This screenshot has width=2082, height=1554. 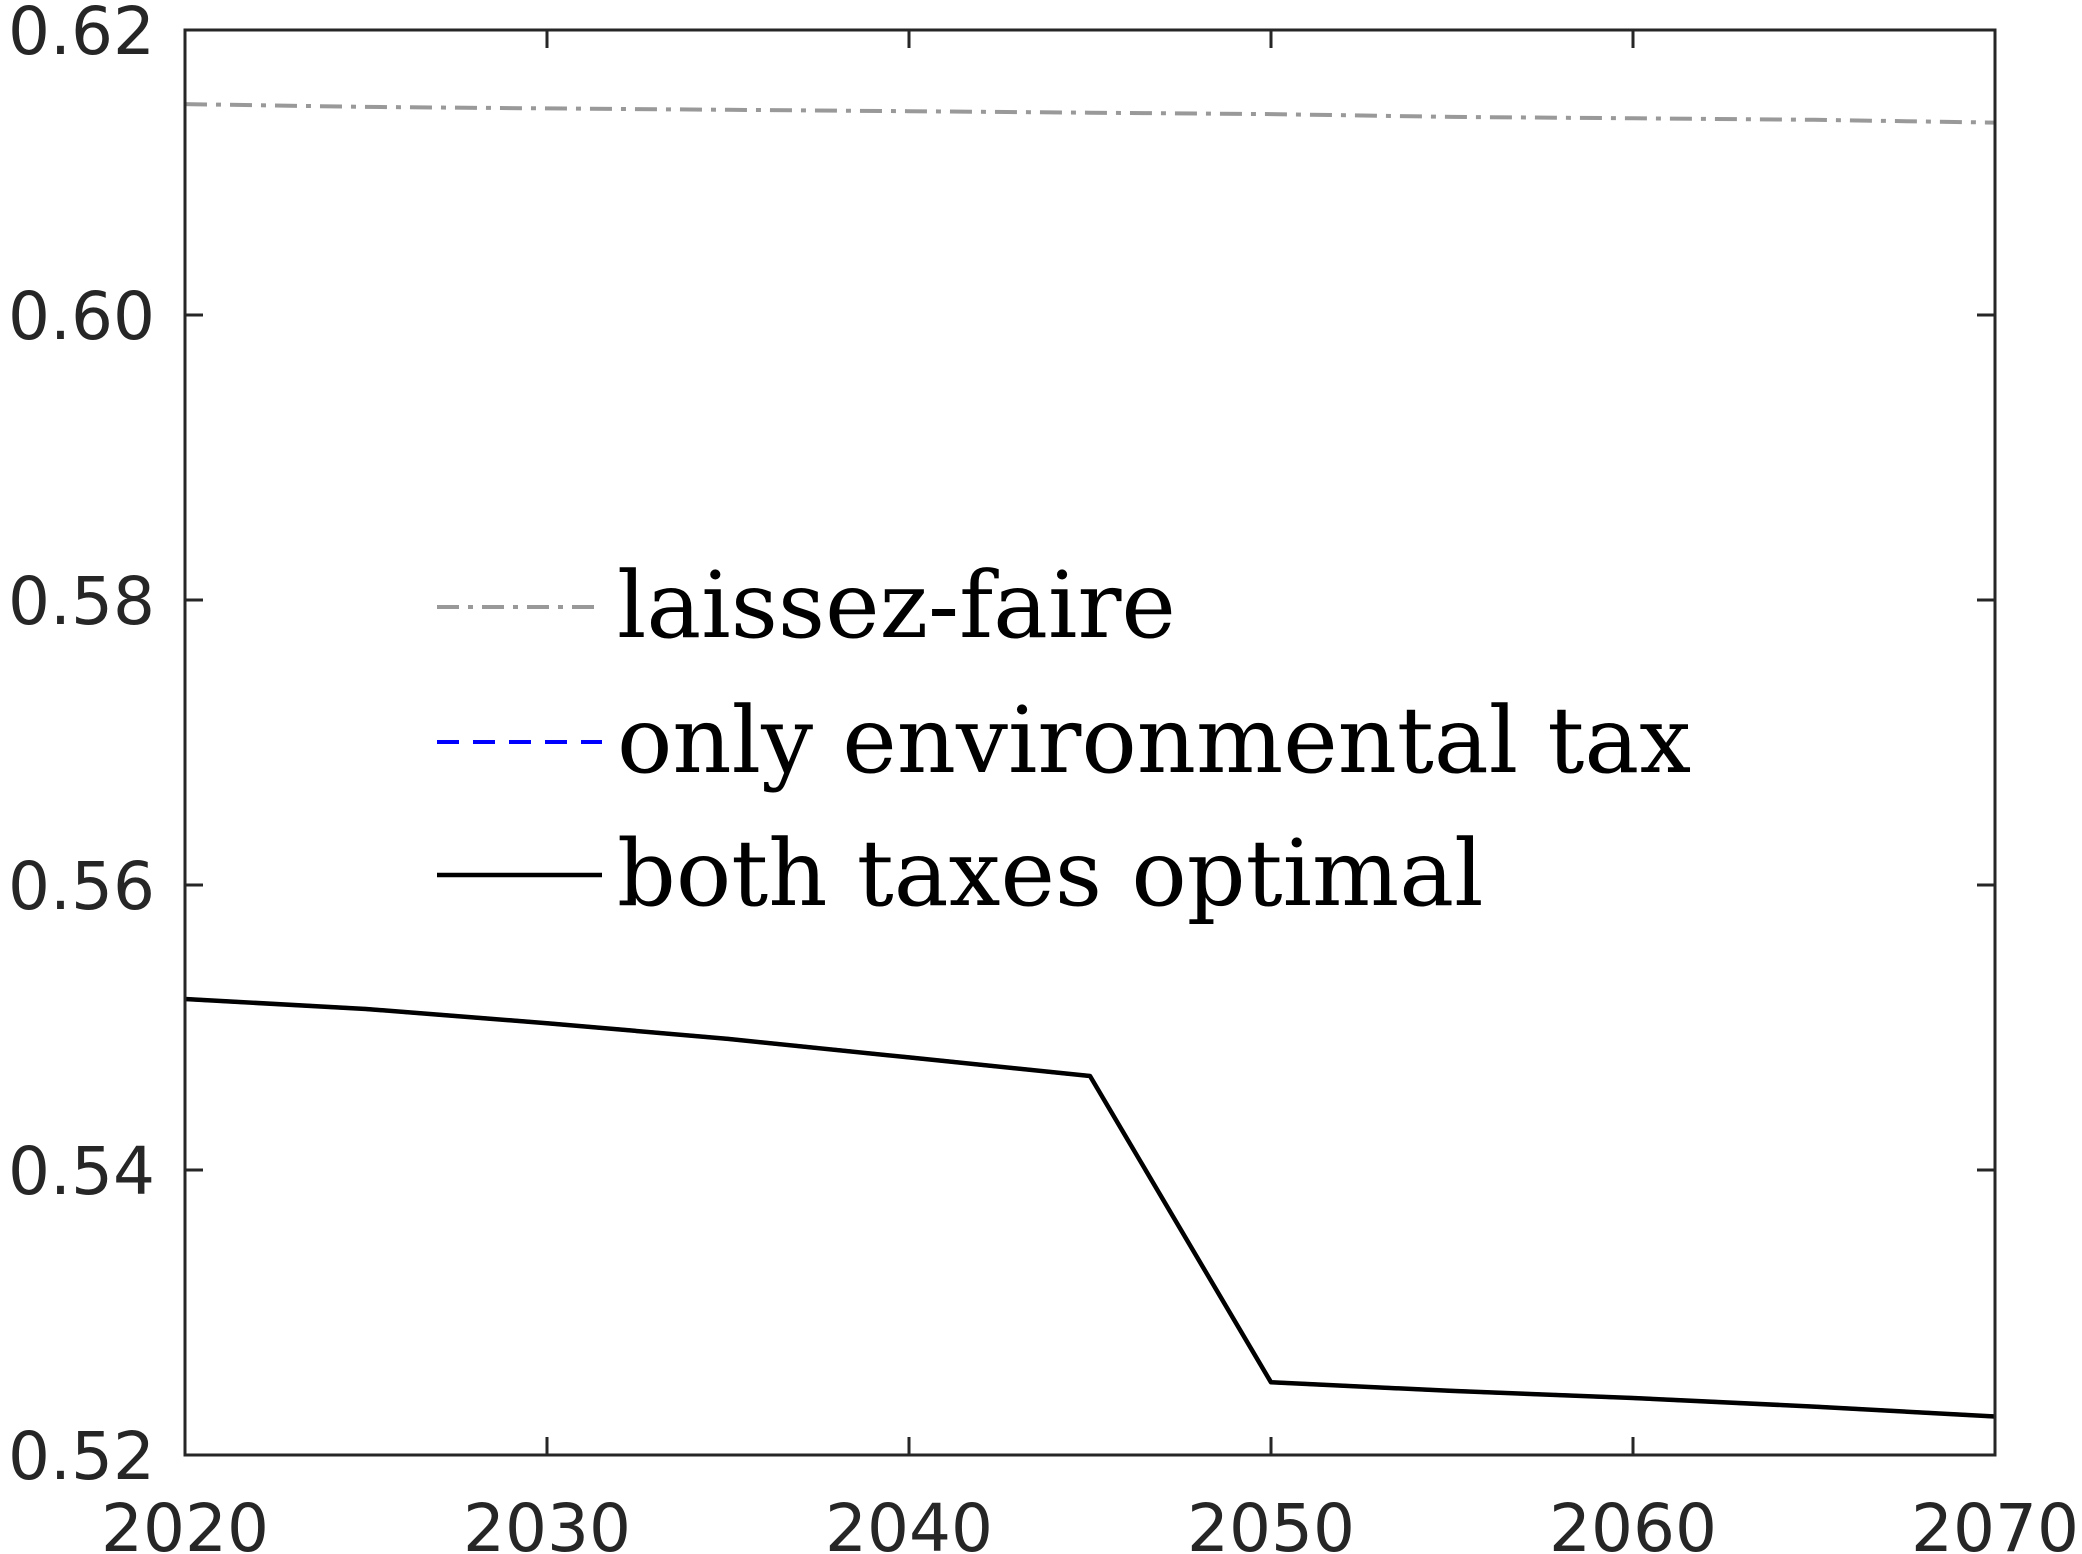 I want to click on y-tick-label: 0.54, so click(x=81, y=1171).